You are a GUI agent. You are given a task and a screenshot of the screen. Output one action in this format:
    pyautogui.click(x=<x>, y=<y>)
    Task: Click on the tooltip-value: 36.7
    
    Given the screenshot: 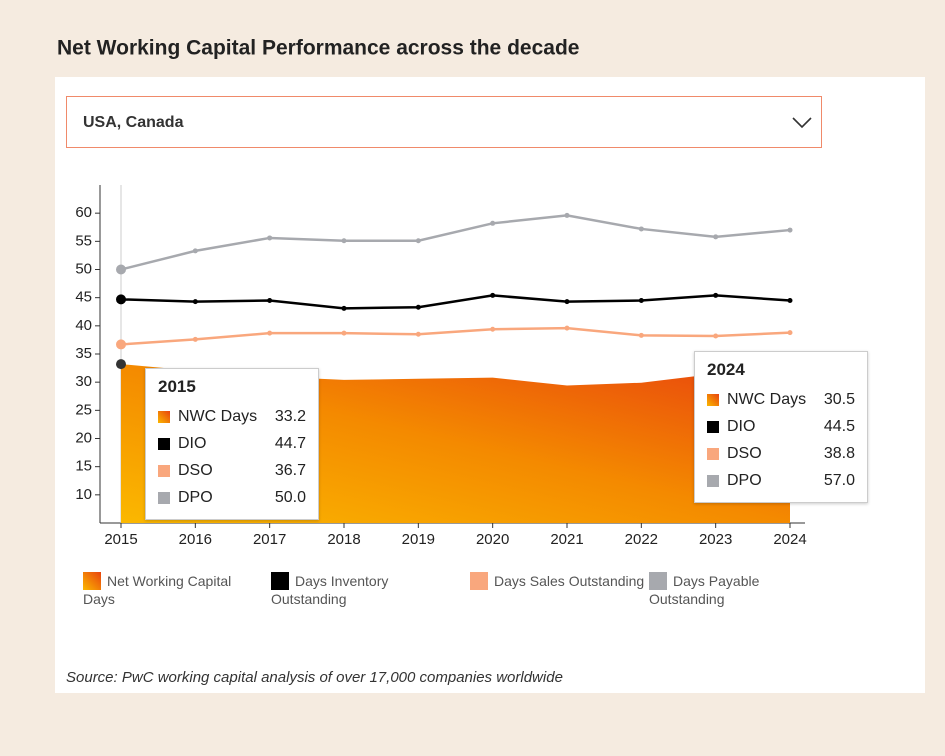 What is the action you would take?
    pyautogui.click(x=290, y=470)
    